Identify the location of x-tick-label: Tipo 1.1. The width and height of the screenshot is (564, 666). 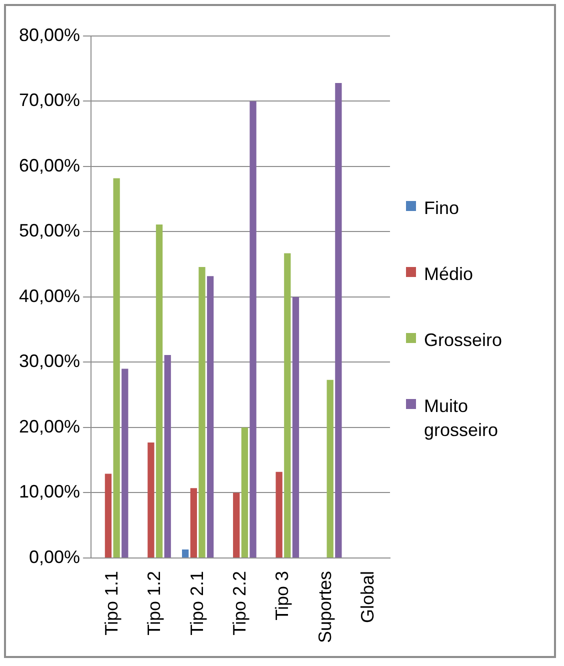
(111, 603).